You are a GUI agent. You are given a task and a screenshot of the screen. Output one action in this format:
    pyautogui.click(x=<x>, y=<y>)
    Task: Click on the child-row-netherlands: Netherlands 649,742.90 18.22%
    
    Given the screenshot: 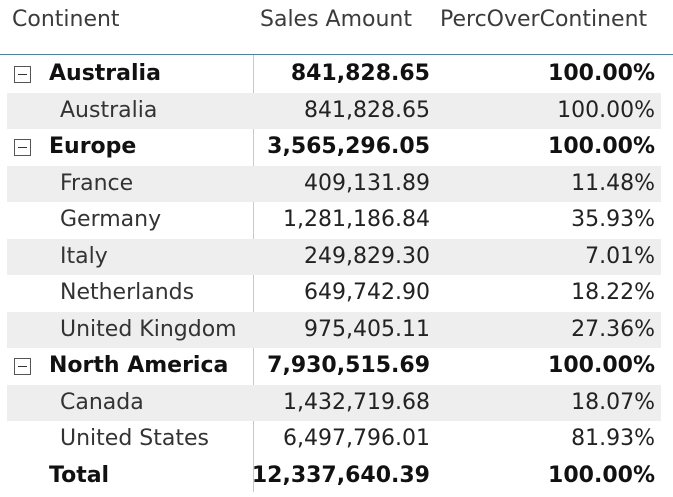 What is the action you would take?
    pyautogui.click(x=334, y=293)
    